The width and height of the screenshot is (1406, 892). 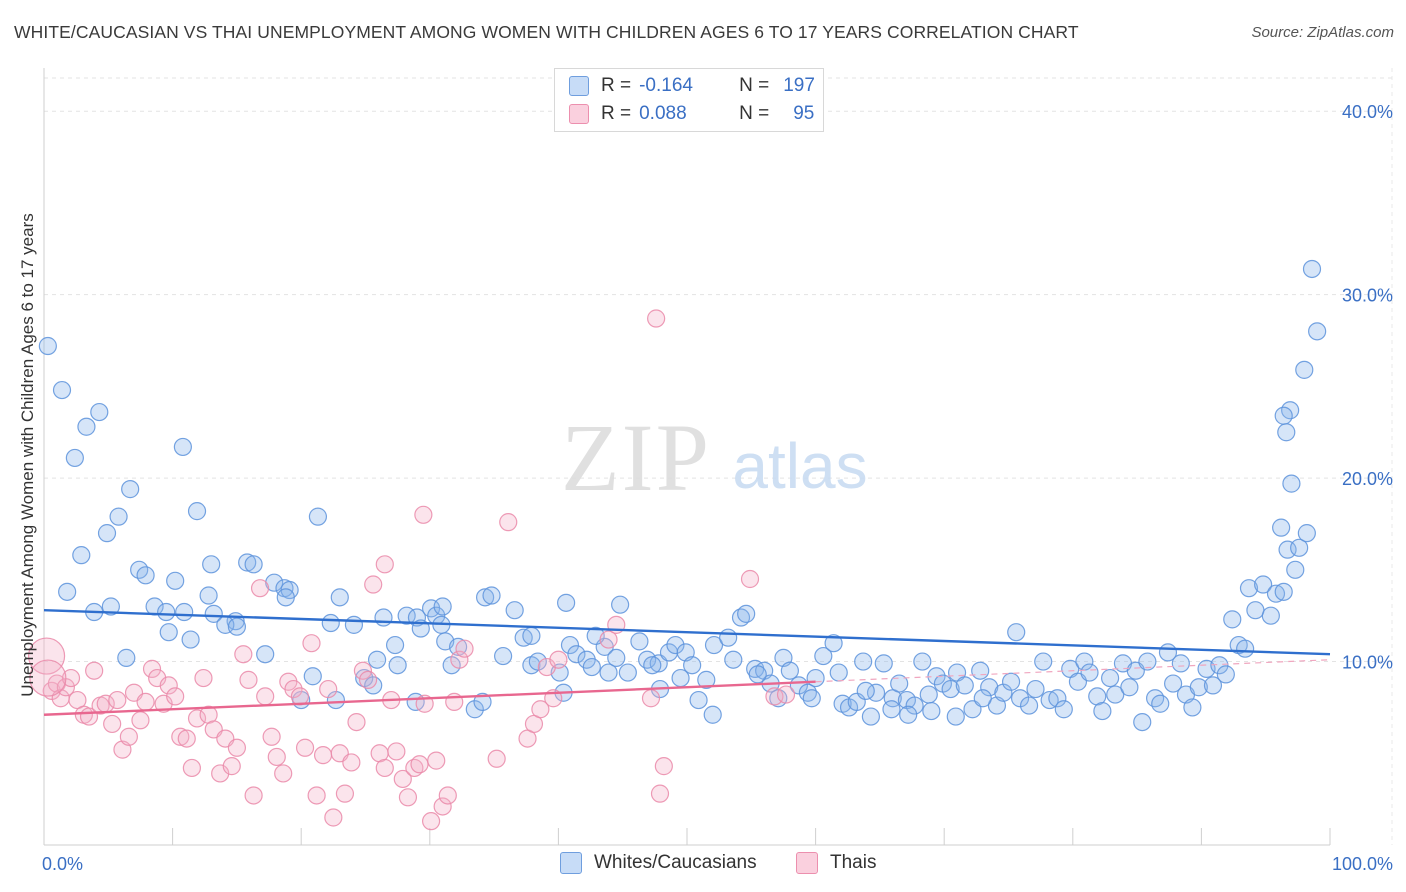 What do you see at coordinates (804, 113) in the screenshot?
I see `n-value-thais: 95` at bounding box center [804, 113].